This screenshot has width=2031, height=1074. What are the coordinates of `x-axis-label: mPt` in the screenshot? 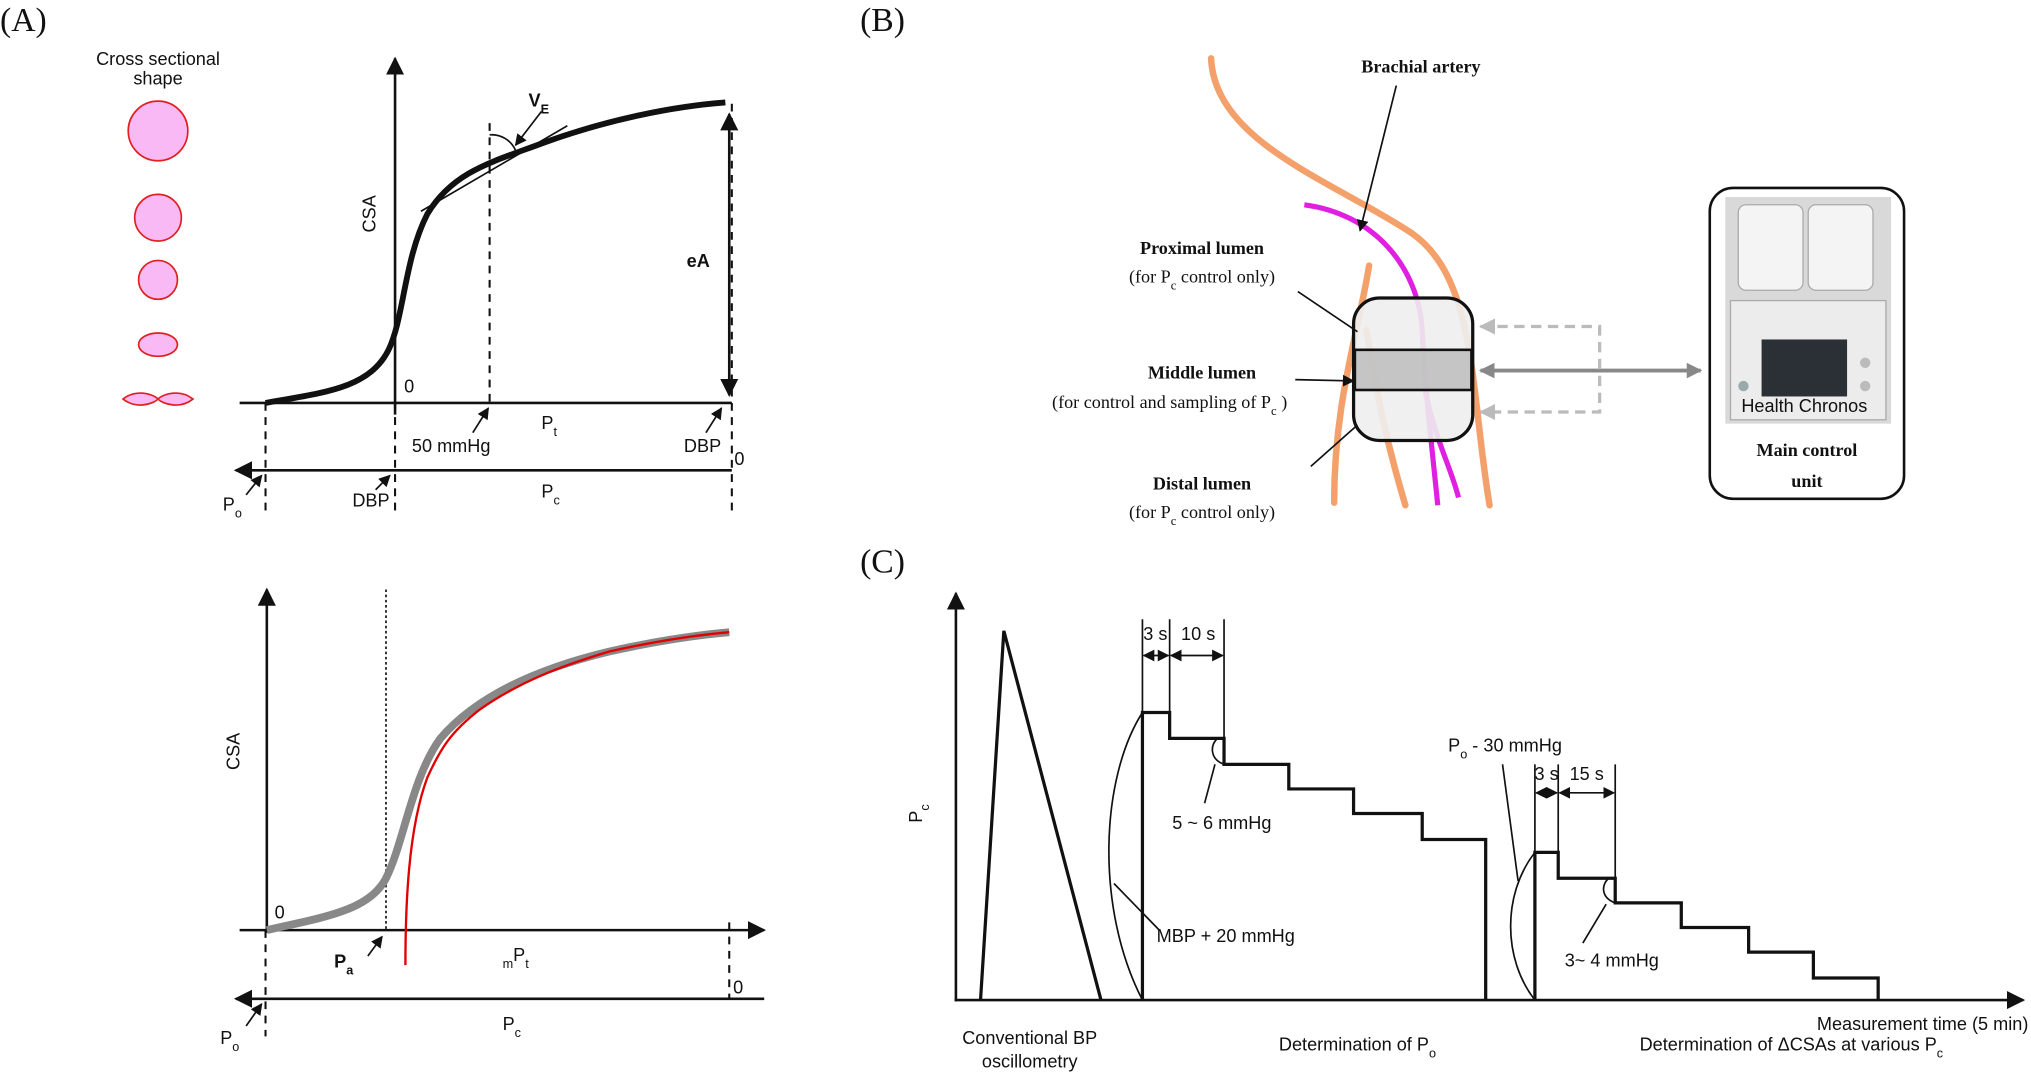 It's located at (516, 958).